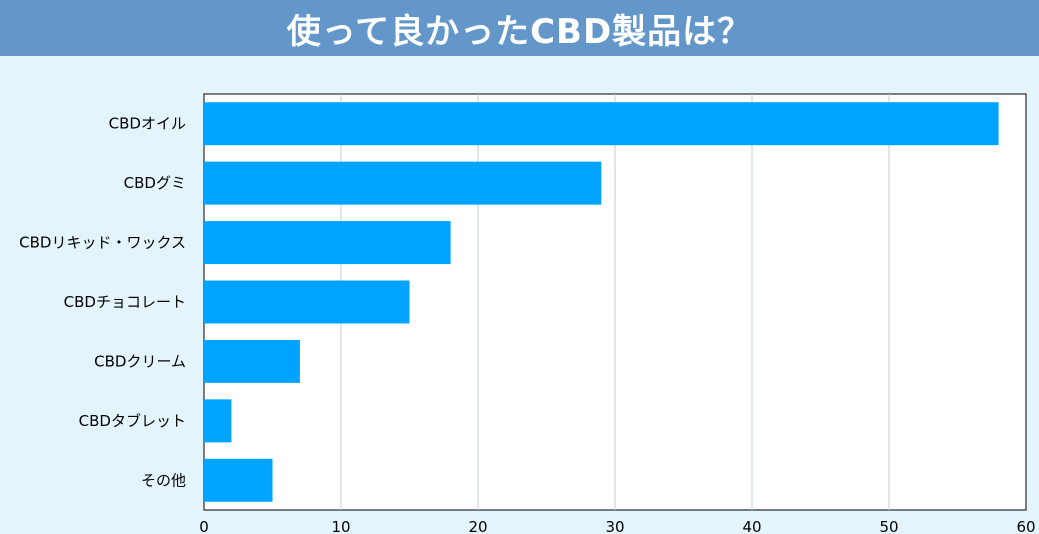  What do you see at coordinates (147, 124) in the screenshot?
I see `category-label: CBDオイル` at bounding box center [147, 124].